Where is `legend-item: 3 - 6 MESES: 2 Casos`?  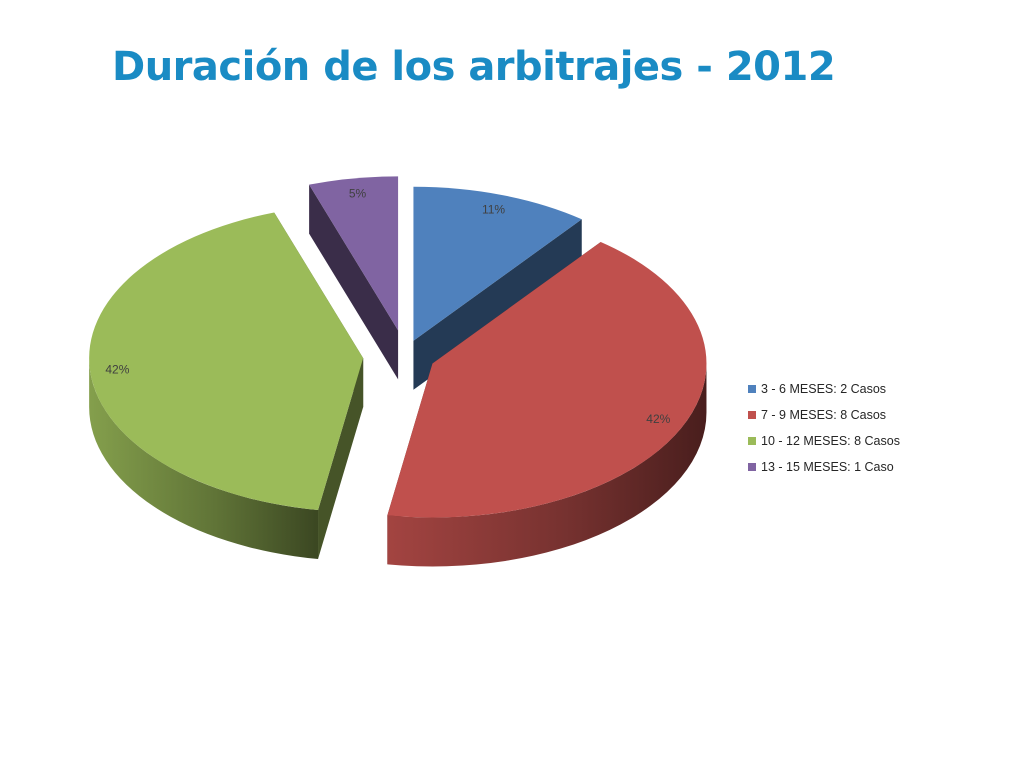
legend-item: 3 - 6 MESES: 2 Casos is located at coordinates (824, 389).